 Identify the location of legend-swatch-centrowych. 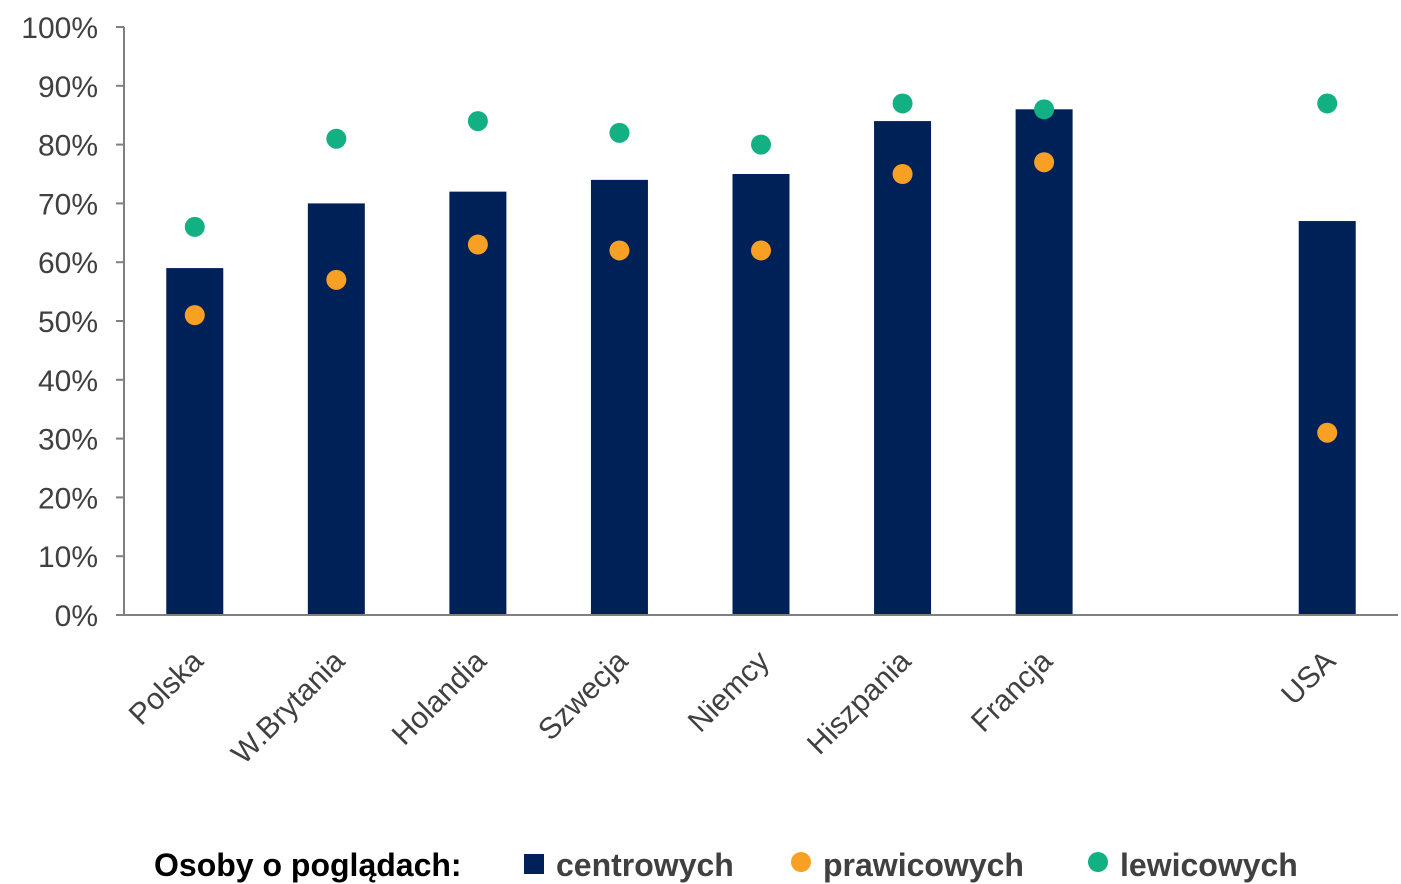
(534, 864).